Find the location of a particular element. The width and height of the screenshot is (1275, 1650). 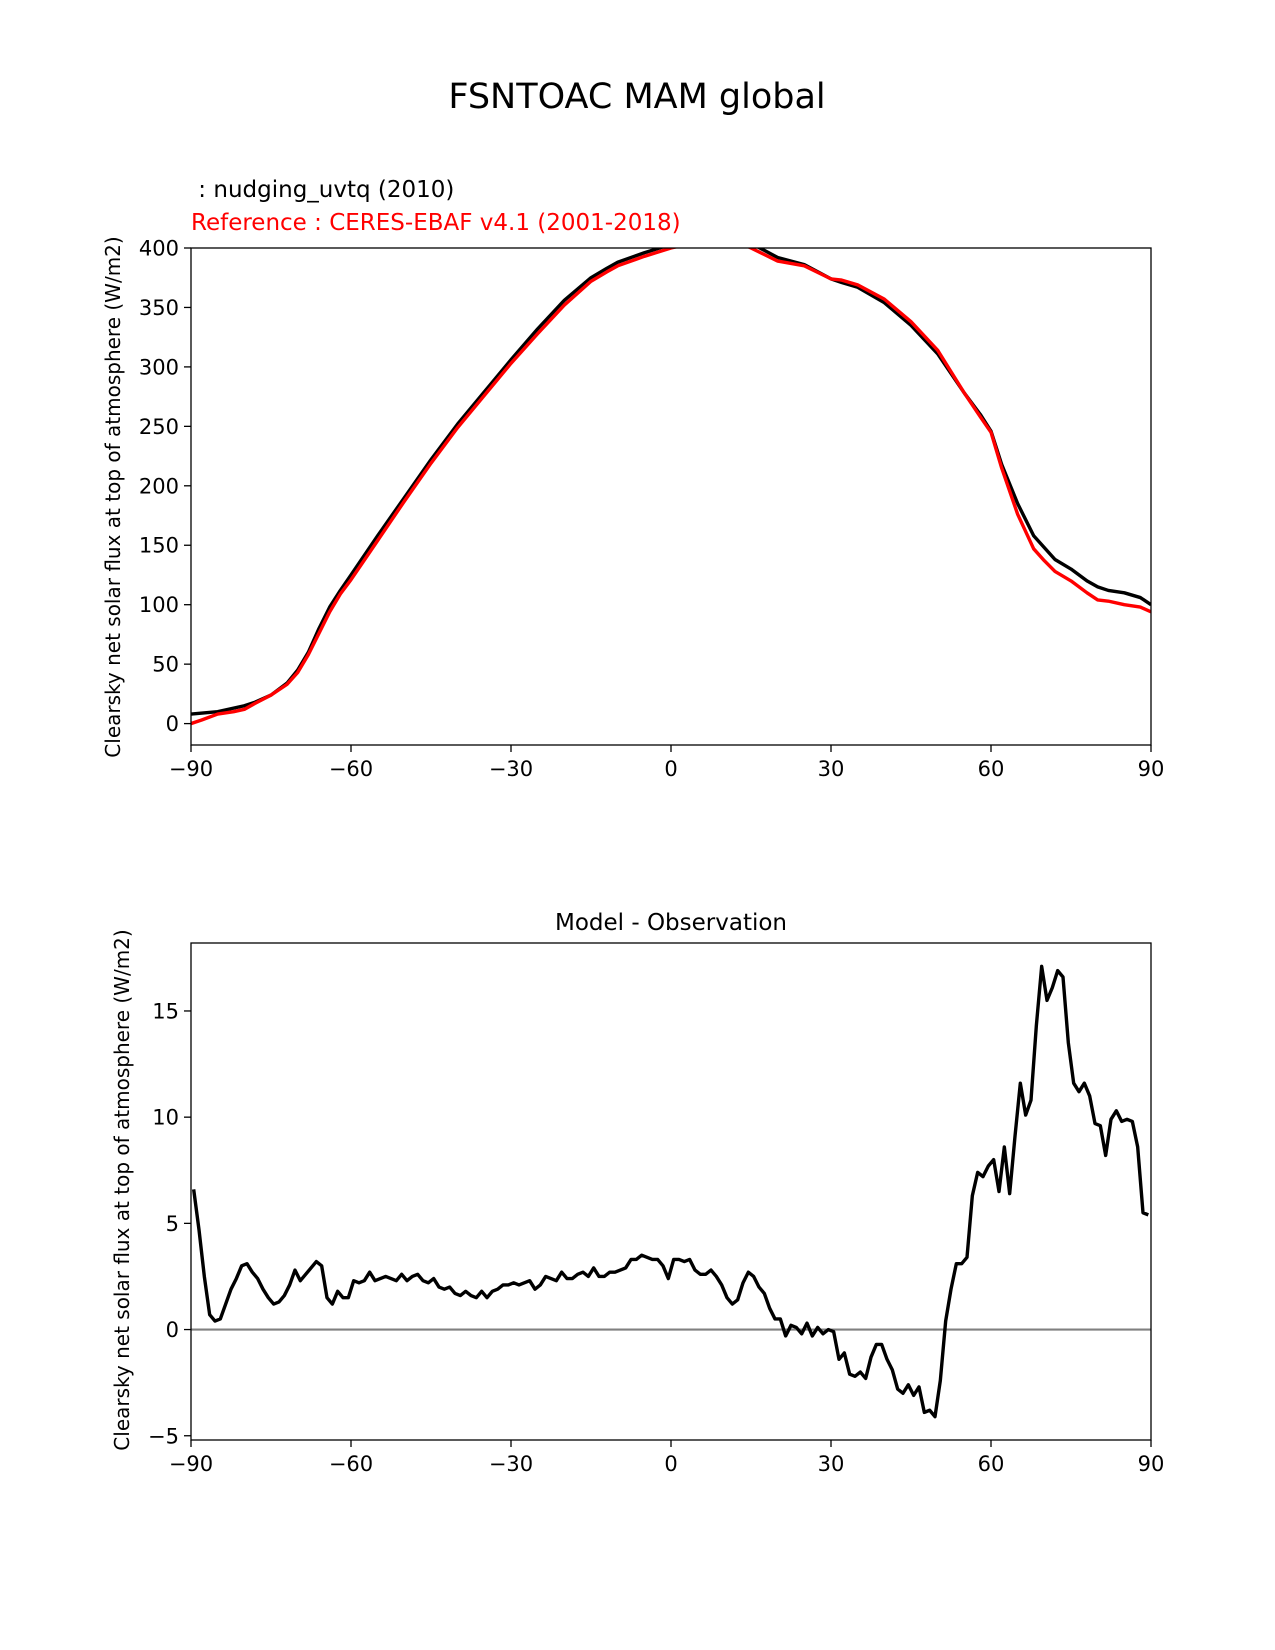

y-tick-label: 300 is located at coordinates (159, 367).